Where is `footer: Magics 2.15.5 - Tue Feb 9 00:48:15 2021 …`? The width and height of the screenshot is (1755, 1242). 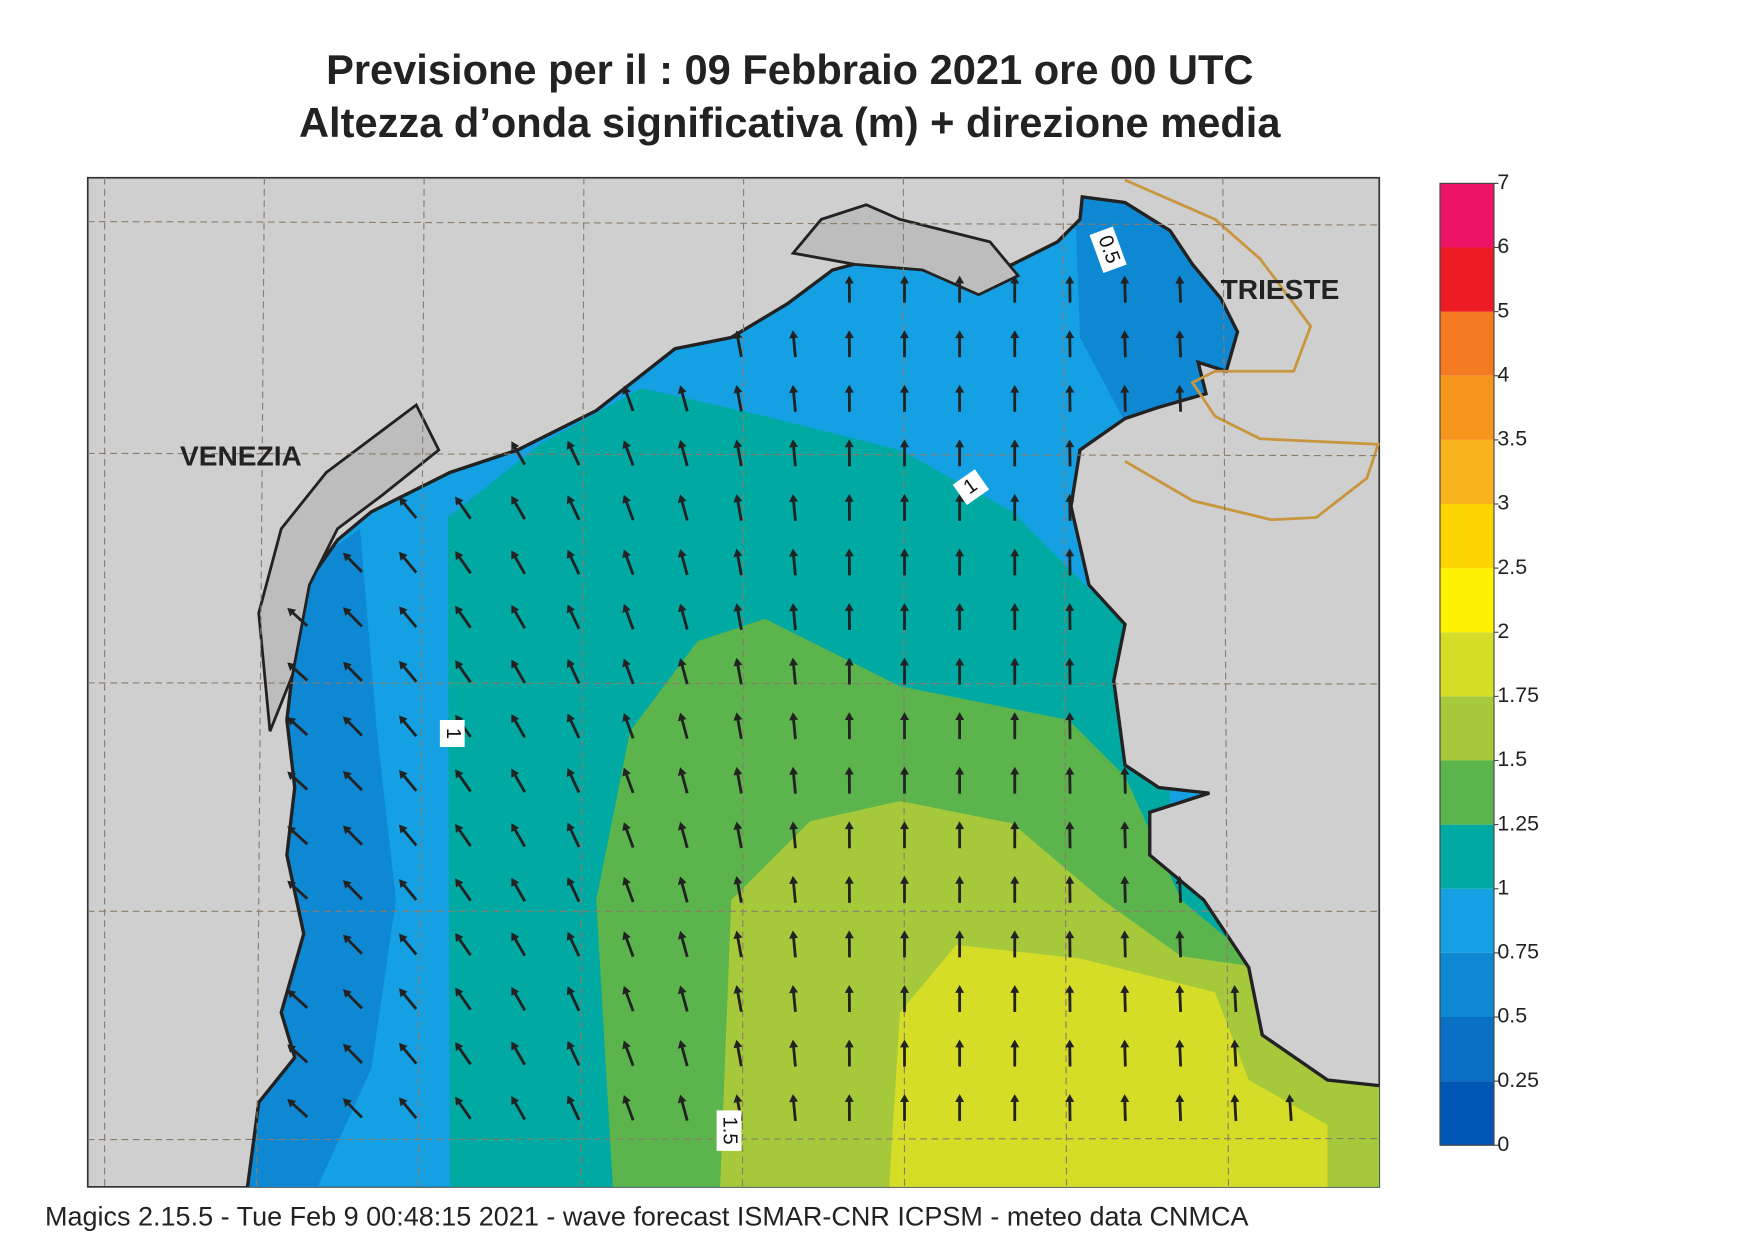 footer: Magics 2.15.5 - Tue Feb 9 00:48:15 2021 … is located at coordinates (647, 1217).